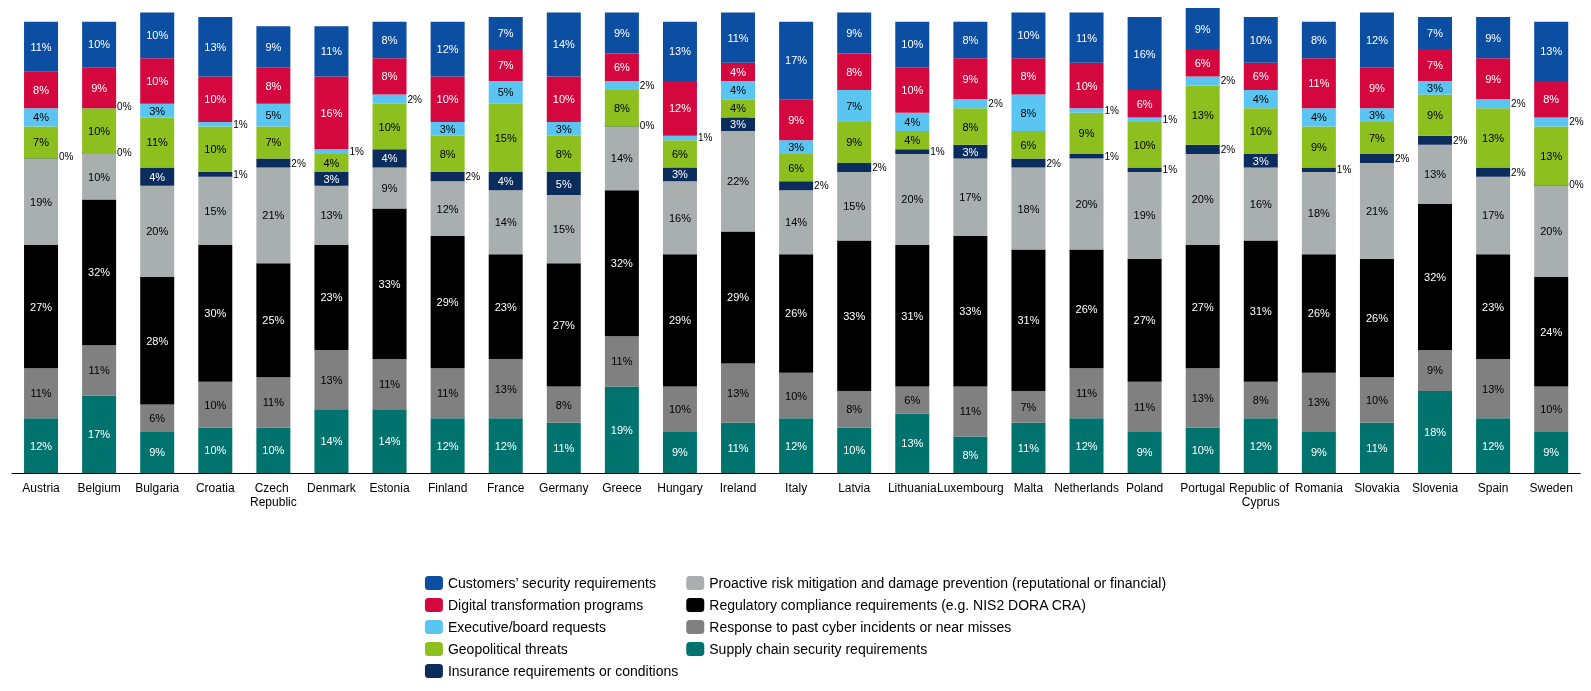 This screenshot has height=691, width=1591. I want to click on data-label: 20%, so click(157, 231).